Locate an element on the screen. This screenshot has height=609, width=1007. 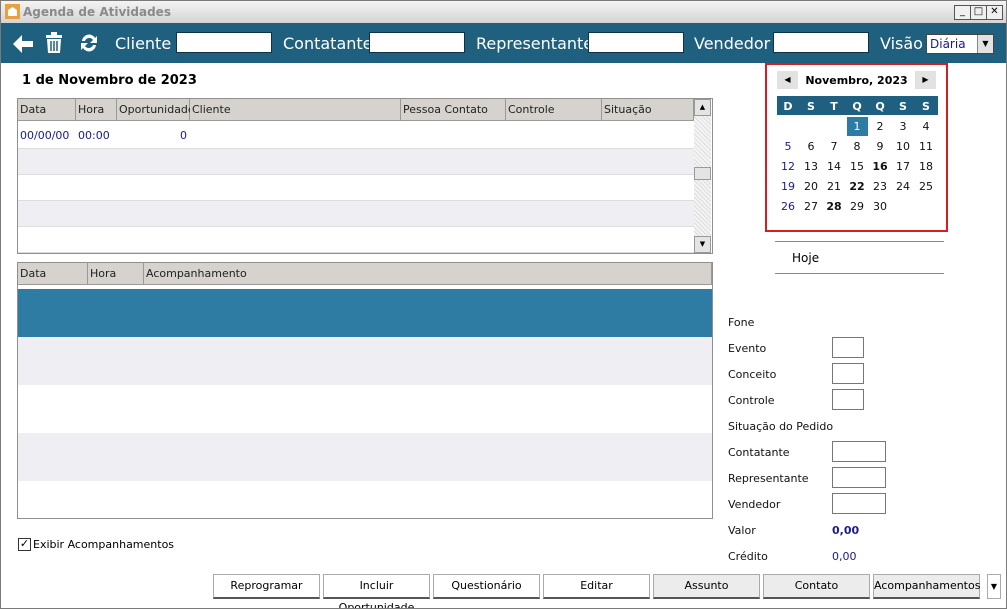
day: 9 is located at coordinates (880, 146).